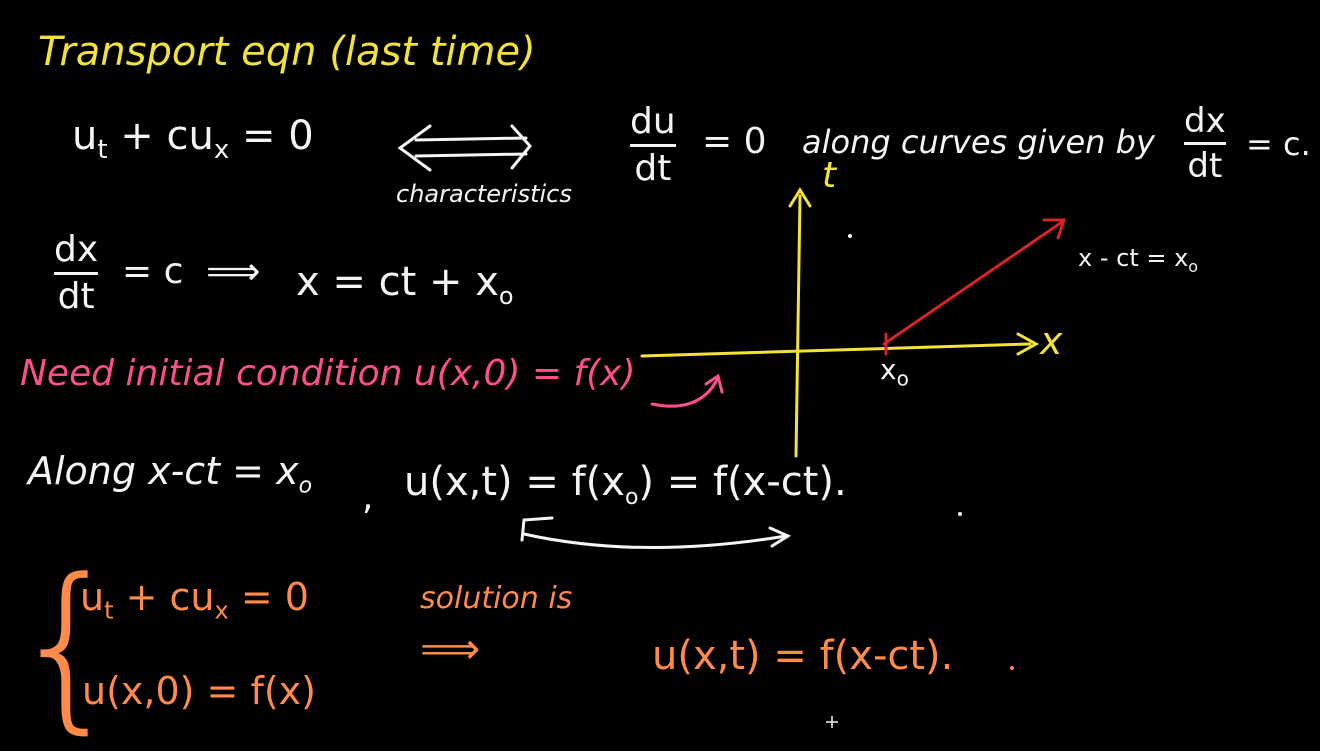  Describe the element at coordinates (840, 322) in the screenshot. I see `graph-axes` at that location.